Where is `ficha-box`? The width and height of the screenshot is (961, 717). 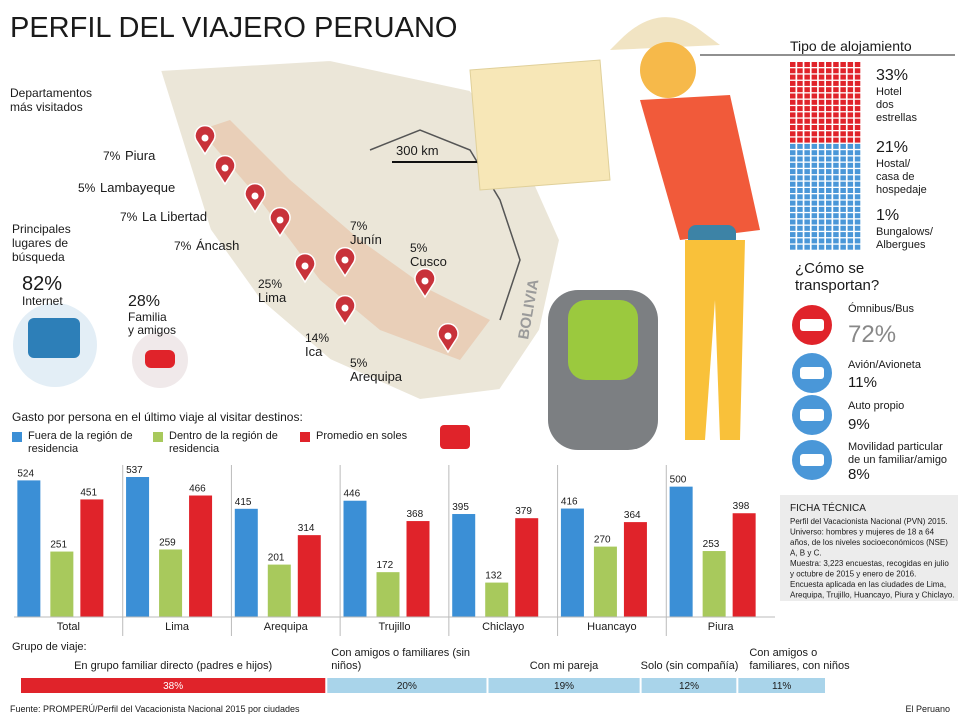 ficha-box is located at coordinates (869, 548).